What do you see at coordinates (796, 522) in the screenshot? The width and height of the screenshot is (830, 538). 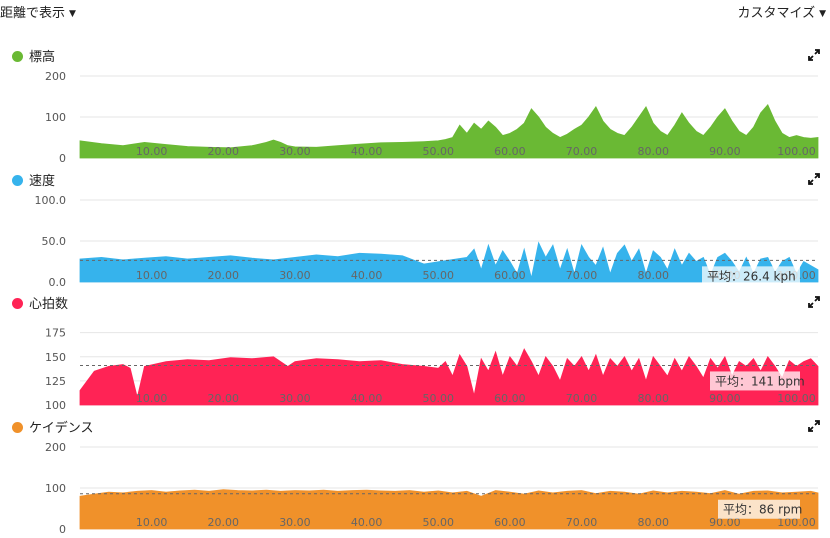 I see `cadence-x-tick-label: 100.00` at bounding box center [796, 522].